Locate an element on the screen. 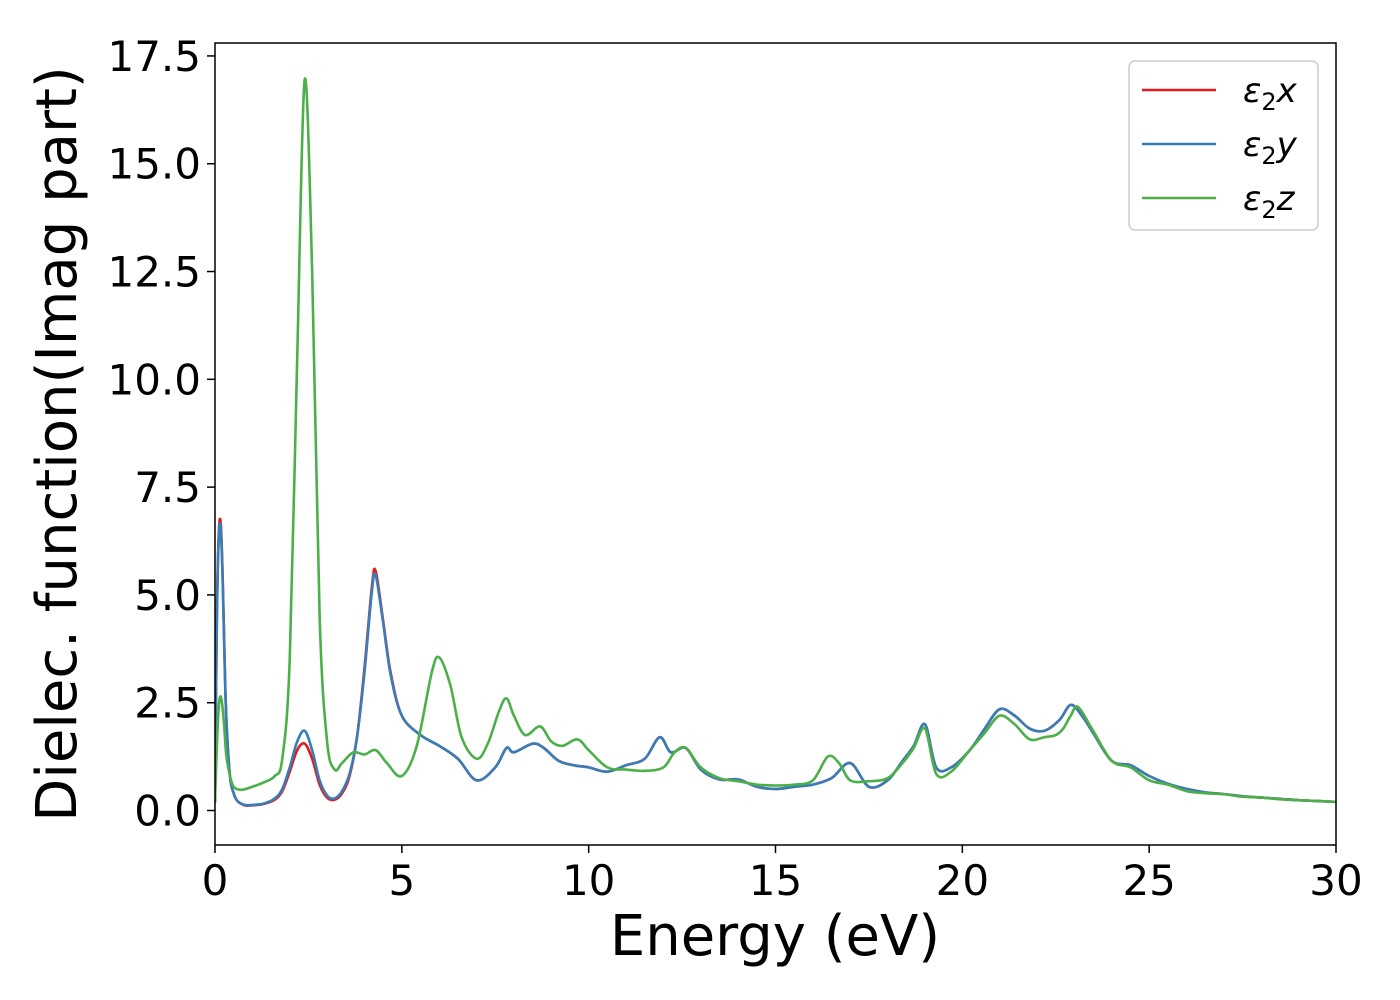 The width and height of the screenshot is (1400, 1000). x-axis-title: Energy (eV) is located at coordinates (775, 936).